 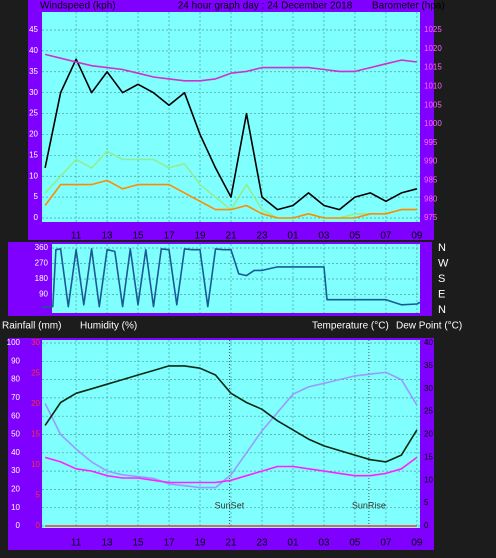 What do you see at coordinates (108, 326) in the screenshot?
I see `y-axis-label: Humidity (%)` at bounding box center [108, 326].